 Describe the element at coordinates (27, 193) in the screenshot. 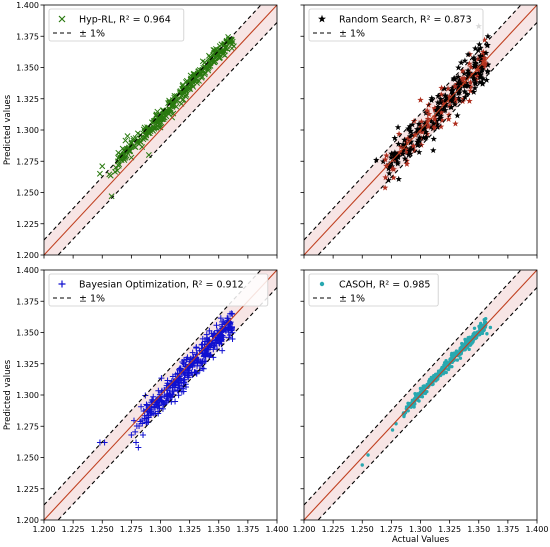

I see `y-tick-label: 1.250` at that location.